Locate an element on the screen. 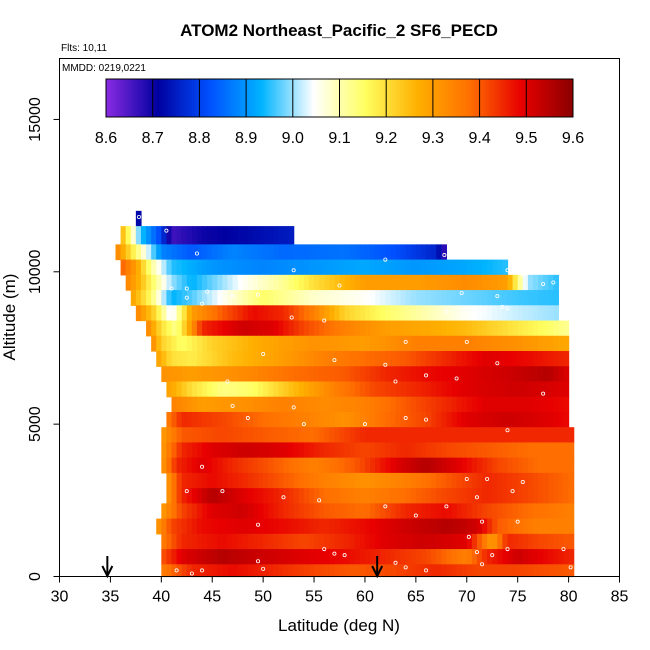  y-tick-label: 15000 is located at coordinates (35, 119).